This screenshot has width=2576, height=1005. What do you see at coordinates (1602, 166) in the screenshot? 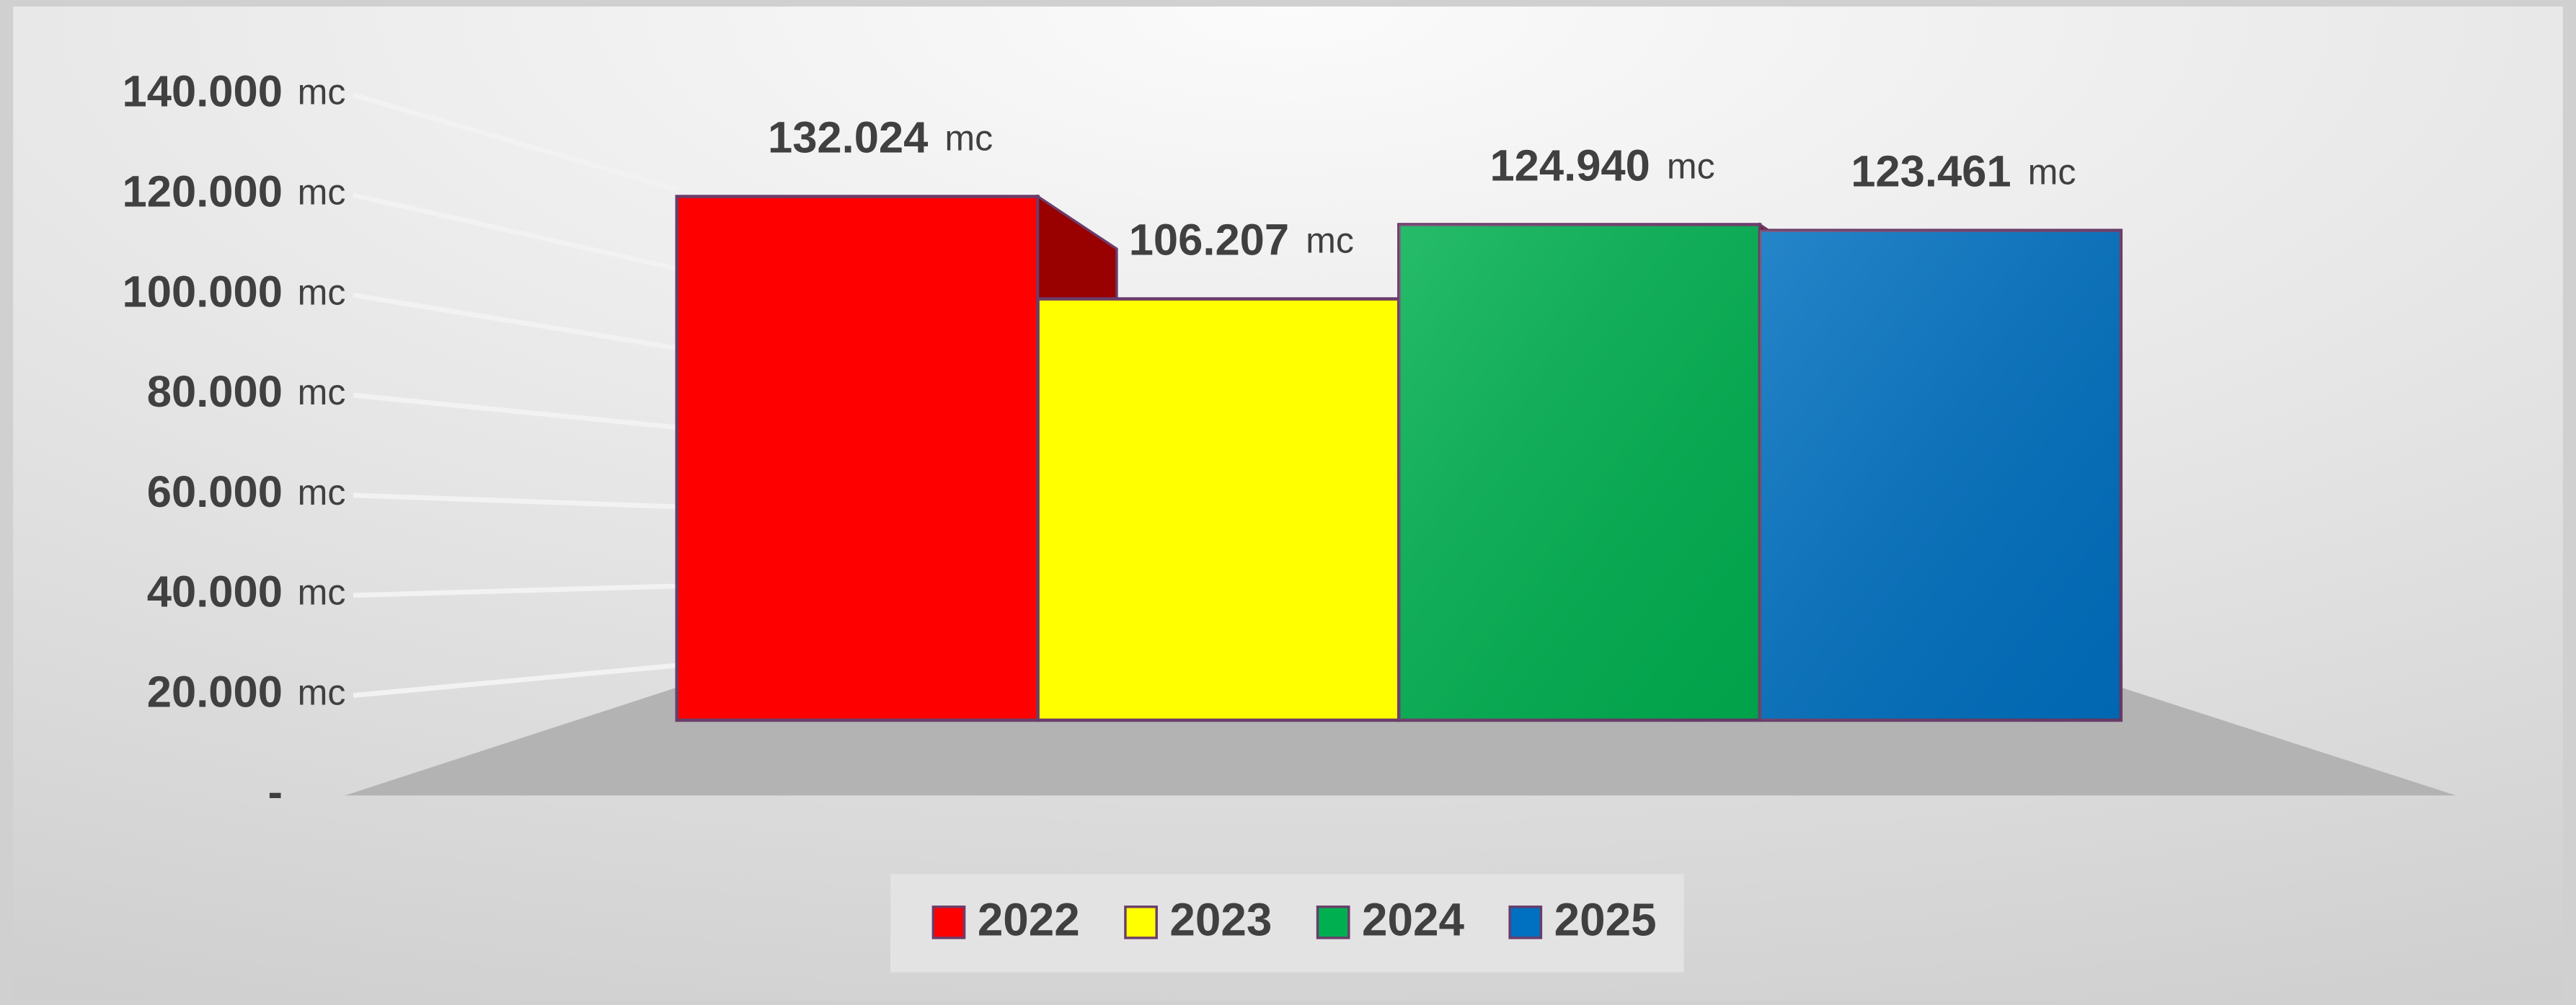
I see `value-label: 124.940 mc` at bounding box center [1602, 166].